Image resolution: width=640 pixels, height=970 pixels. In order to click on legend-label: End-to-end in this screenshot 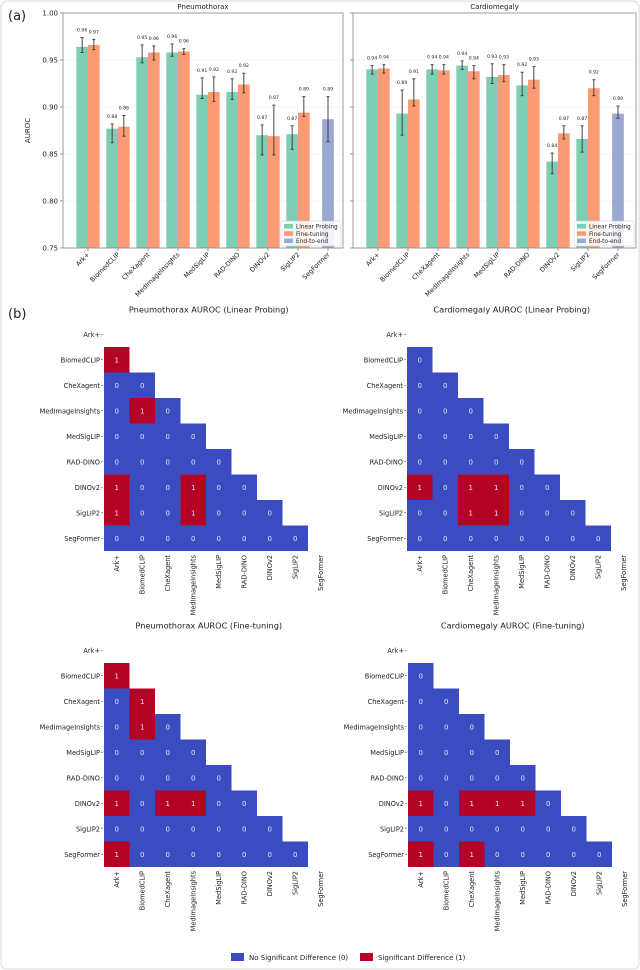, I will do `click(312, 242)`.